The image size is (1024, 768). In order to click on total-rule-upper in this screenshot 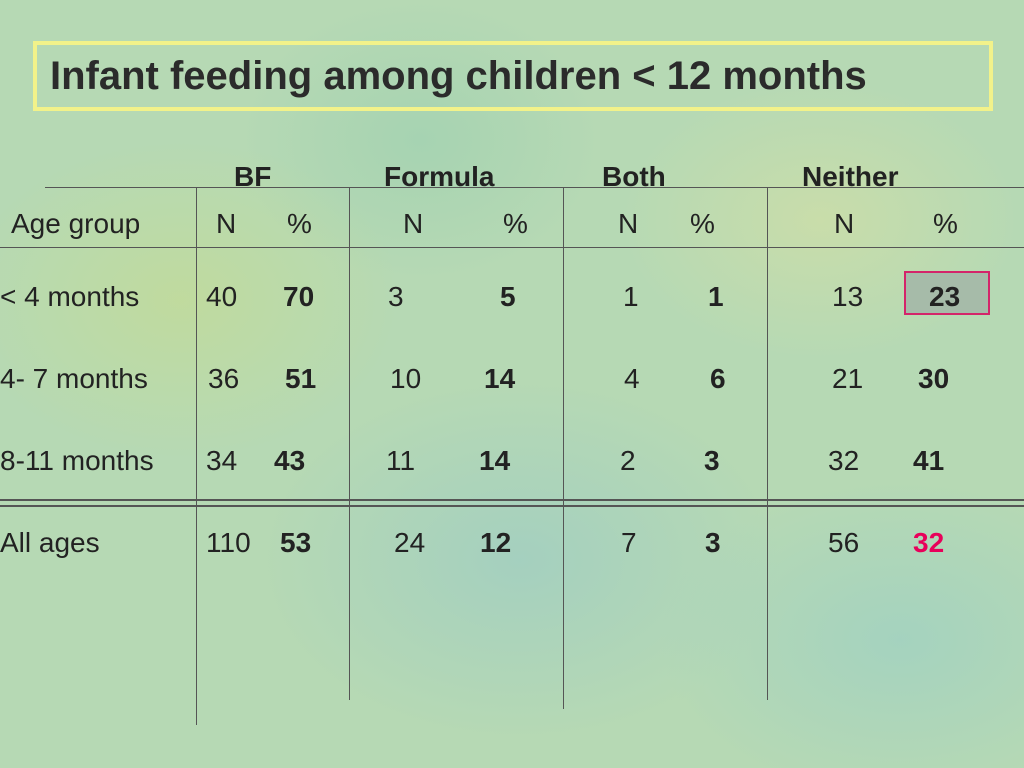, I will do `click(512, 500)`.